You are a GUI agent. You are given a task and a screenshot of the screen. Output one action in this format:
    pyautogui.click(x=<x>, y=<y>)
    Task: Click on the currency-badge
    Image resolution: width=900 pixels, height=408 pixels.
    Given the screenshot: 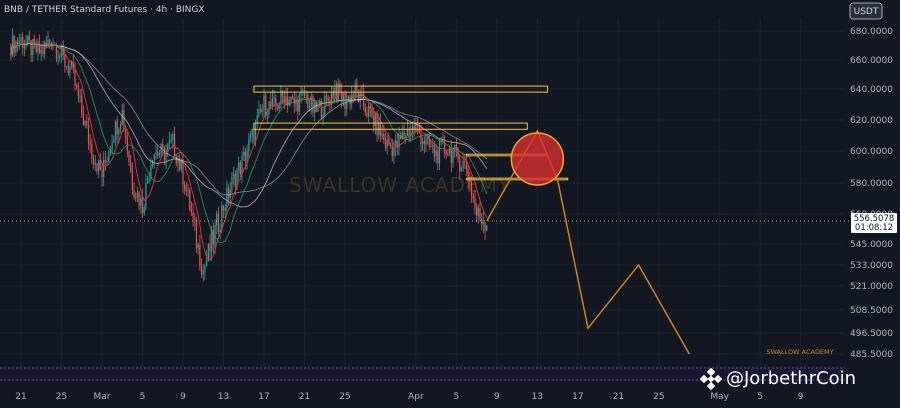 What is the action you would take?
    pyautogui.click(x=866, y=11)
    